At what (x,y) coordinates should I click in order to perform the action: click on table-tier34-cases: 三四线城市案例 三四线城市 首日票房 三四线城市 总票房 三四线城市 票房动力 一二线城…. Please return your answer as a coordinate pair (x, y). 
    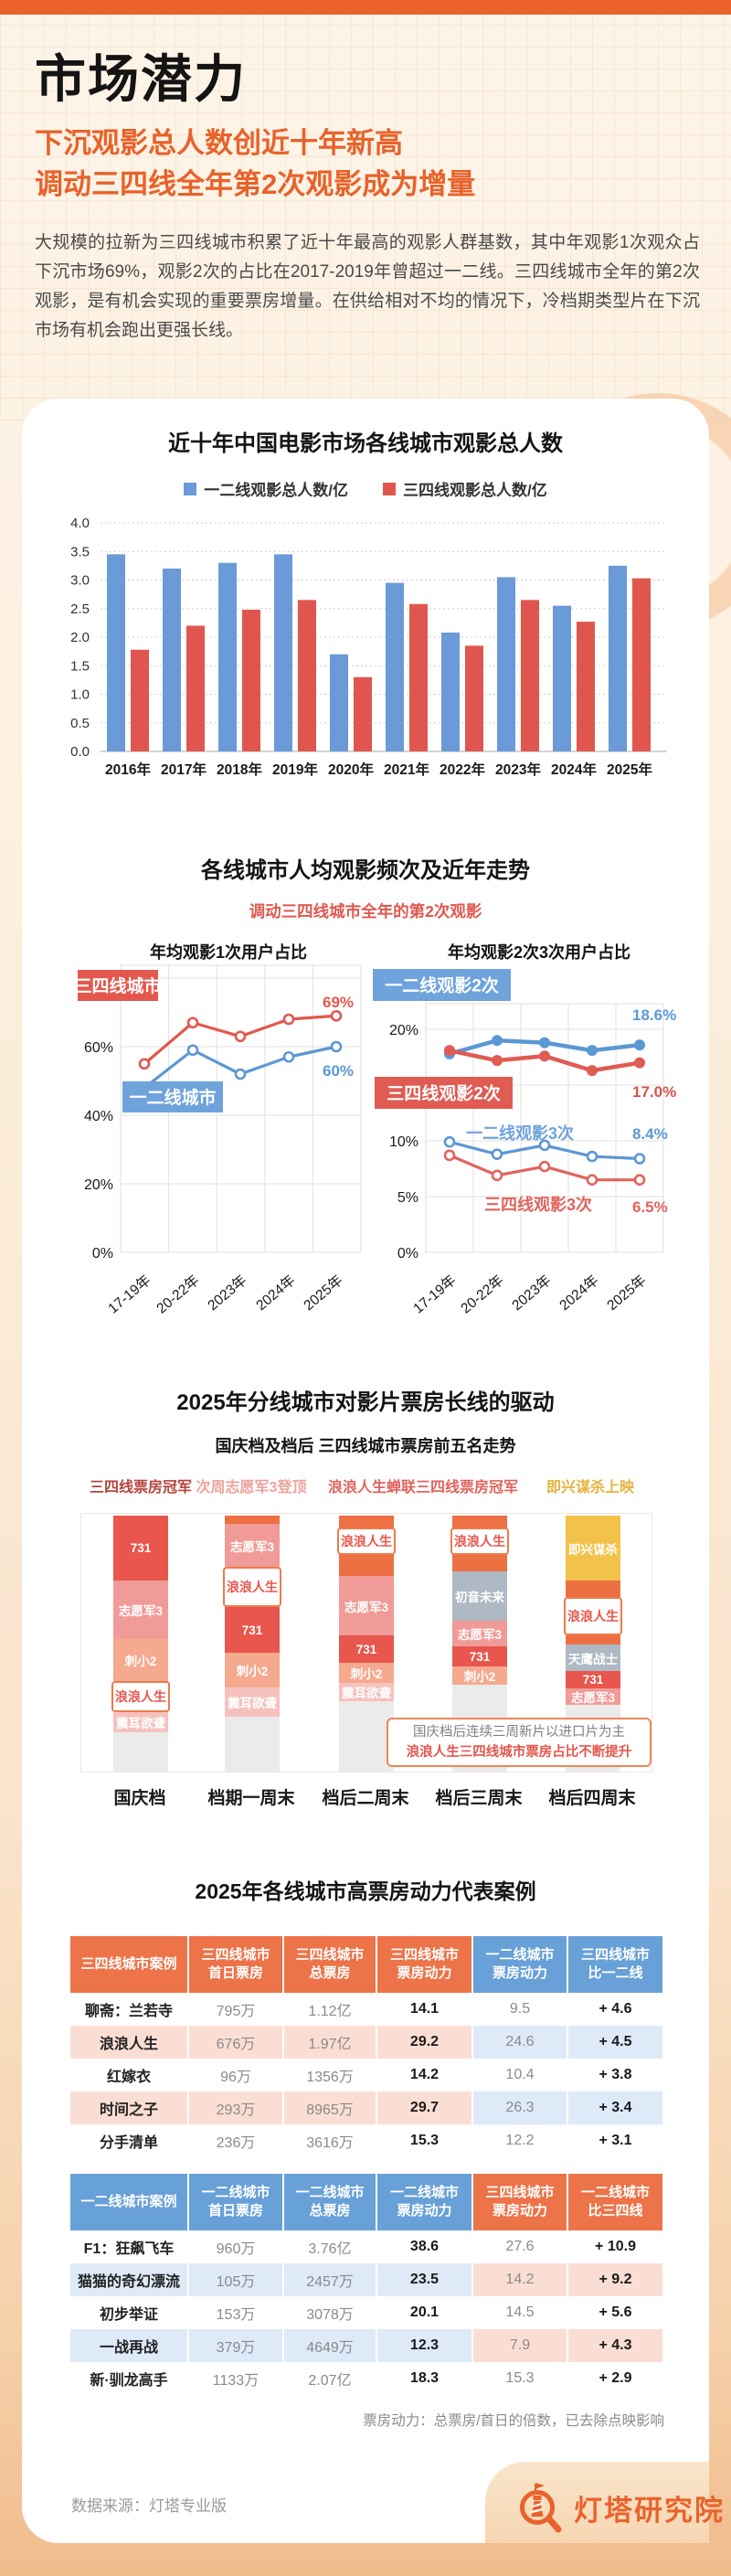
    Looking at the image, I should click on (367, 2046).